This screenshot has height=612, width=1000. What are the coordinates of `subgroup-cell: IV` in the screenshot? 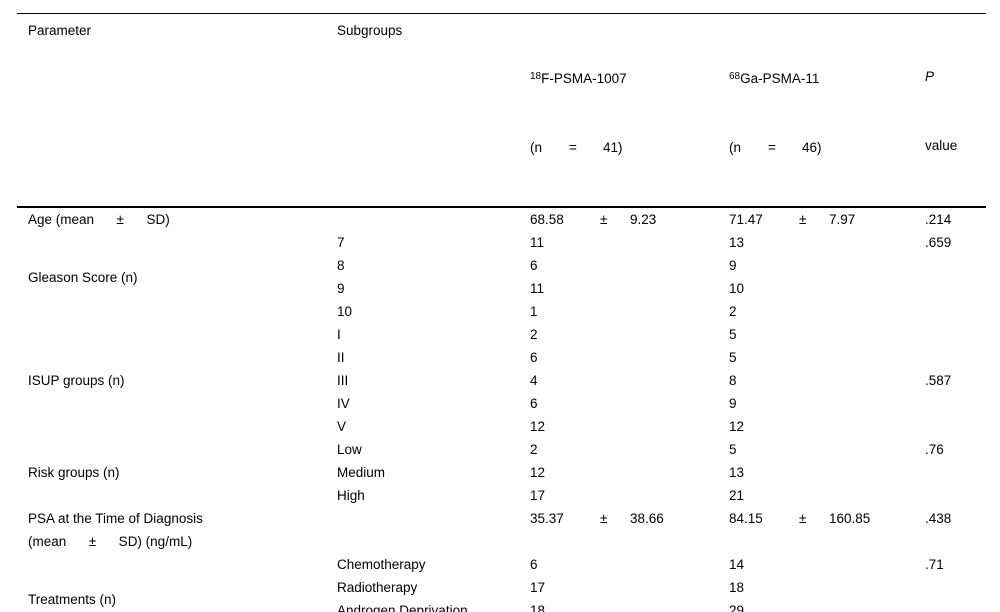 It's located at (343, 403).